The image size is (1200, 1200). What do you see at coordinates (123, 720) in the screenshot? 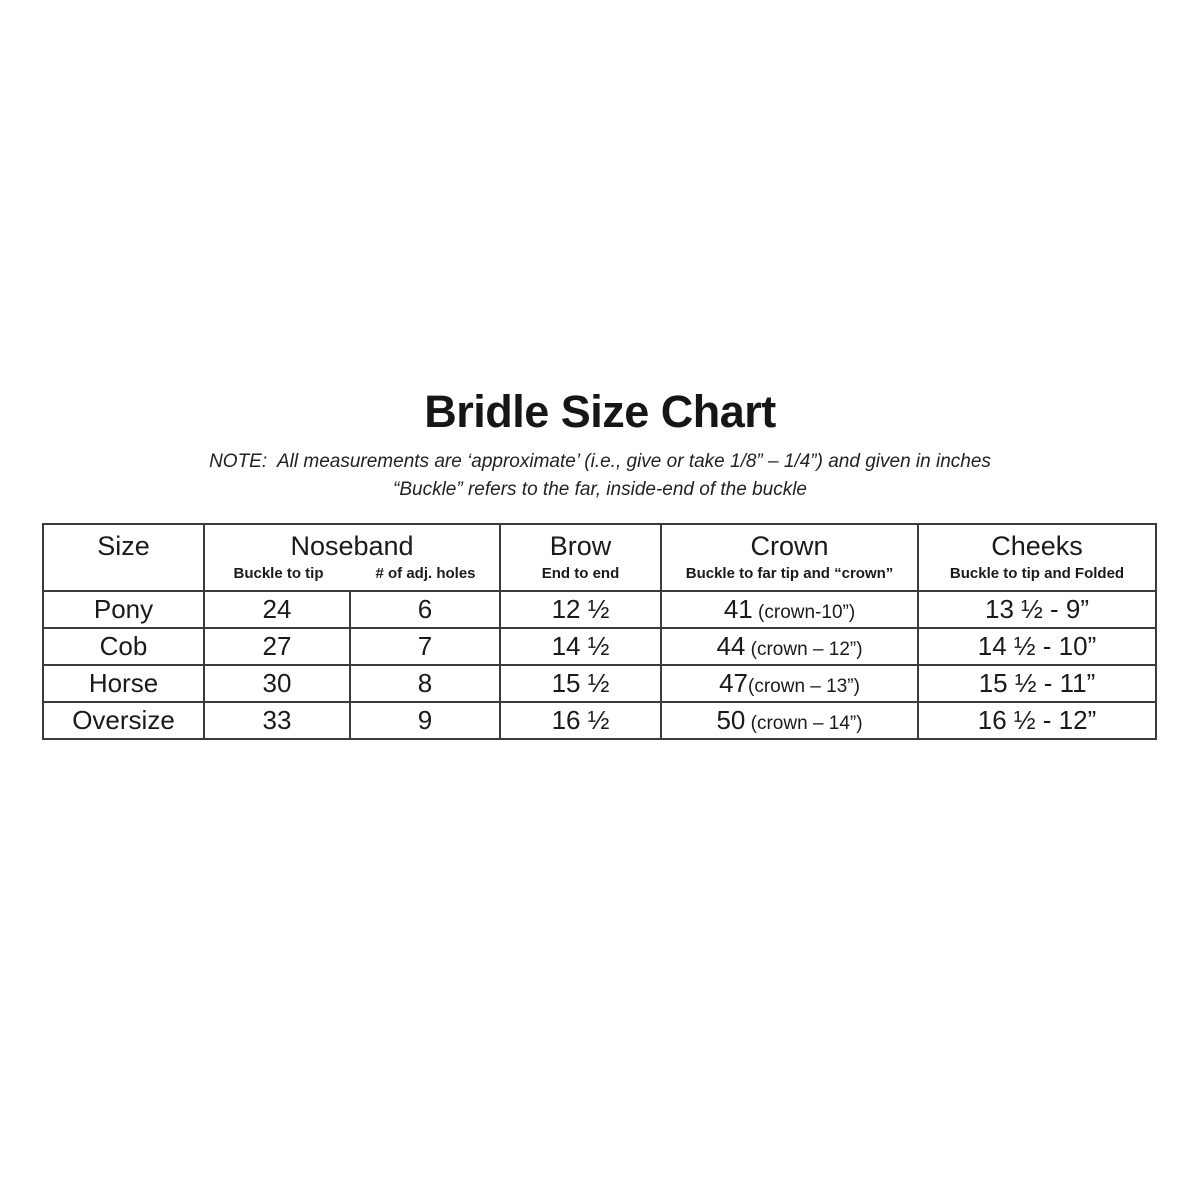
I see `size-cell: Oversize` at bounding box center [123, 720].